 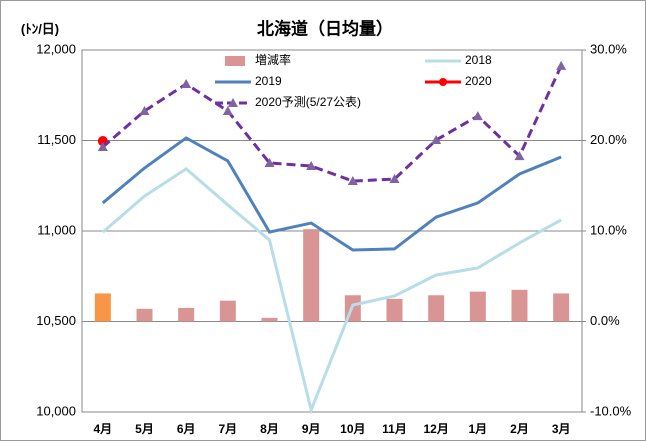 I want to click on x-tick-label: 12月, so click(x=435, y=429).